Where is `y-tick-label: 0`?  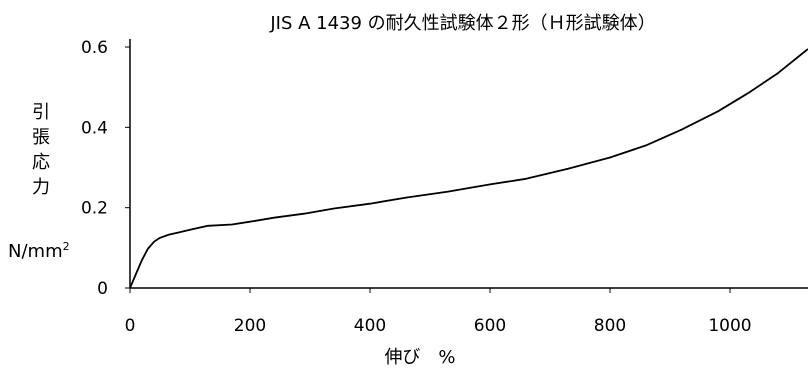
y-tick-label: 0 is located at coordinates (102, 289).